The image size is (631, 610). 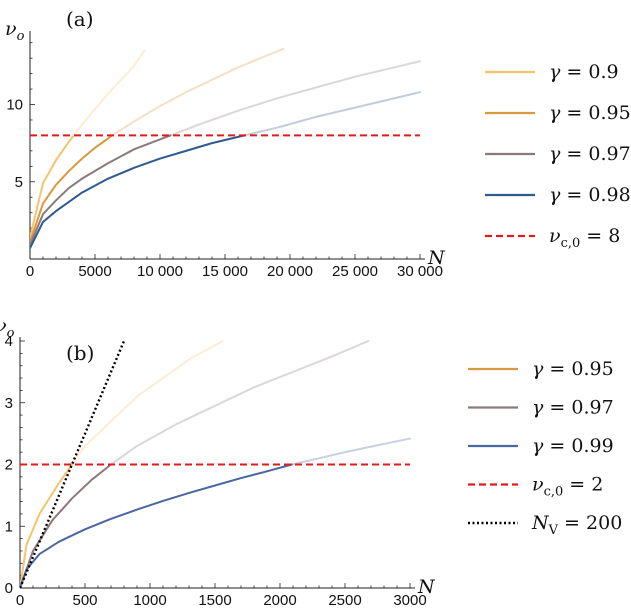 I want to click on legend-item: γ = 0.98, so click(x=558, y=195).